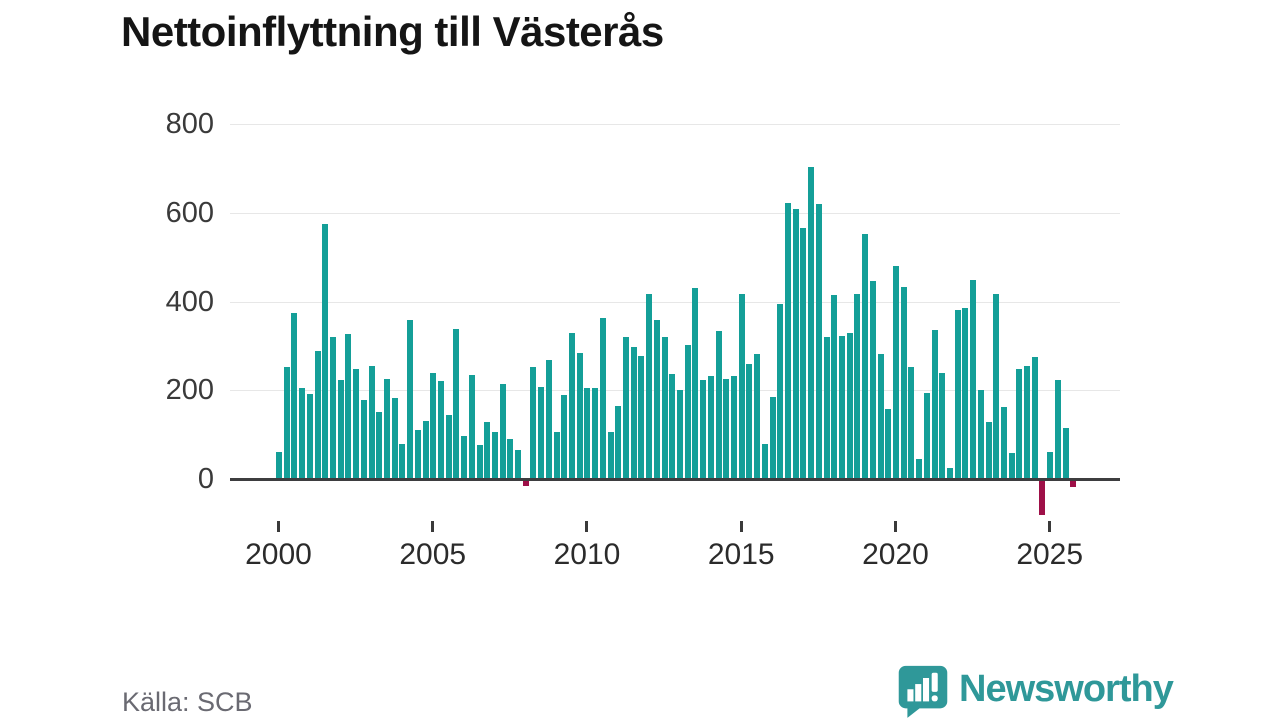 The width and height of the screenshot is (1280, 720). I want to click on y-axis-label-800: 800, so click(189, 124).